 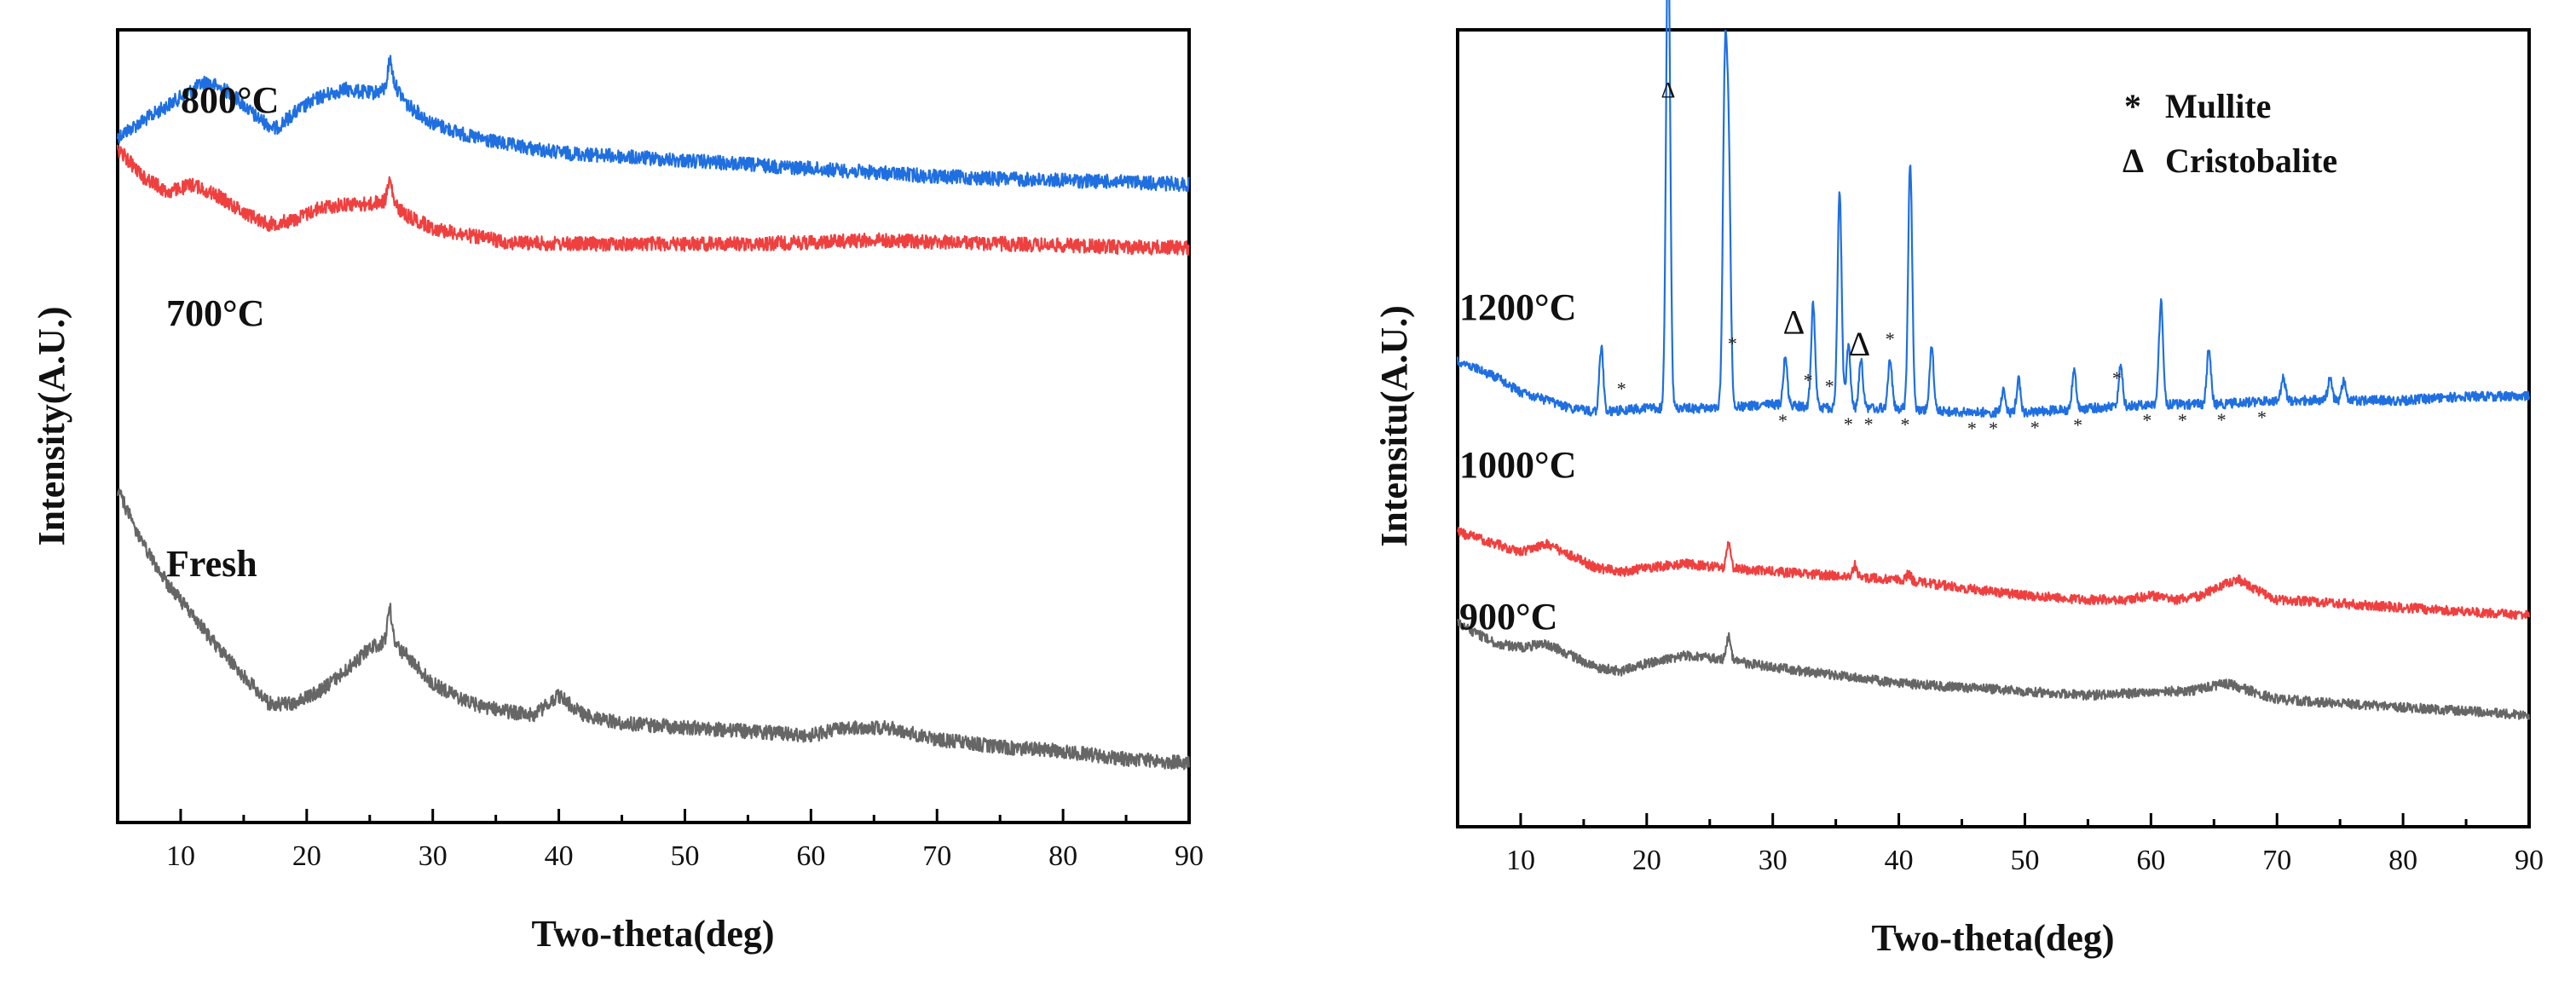 What do you see at coordinates (2000, 845) in the screenshot?
I see `right-x-ticks: 10 20 30 40 50 60 70 80 90` at bounding box center [2000, 845].